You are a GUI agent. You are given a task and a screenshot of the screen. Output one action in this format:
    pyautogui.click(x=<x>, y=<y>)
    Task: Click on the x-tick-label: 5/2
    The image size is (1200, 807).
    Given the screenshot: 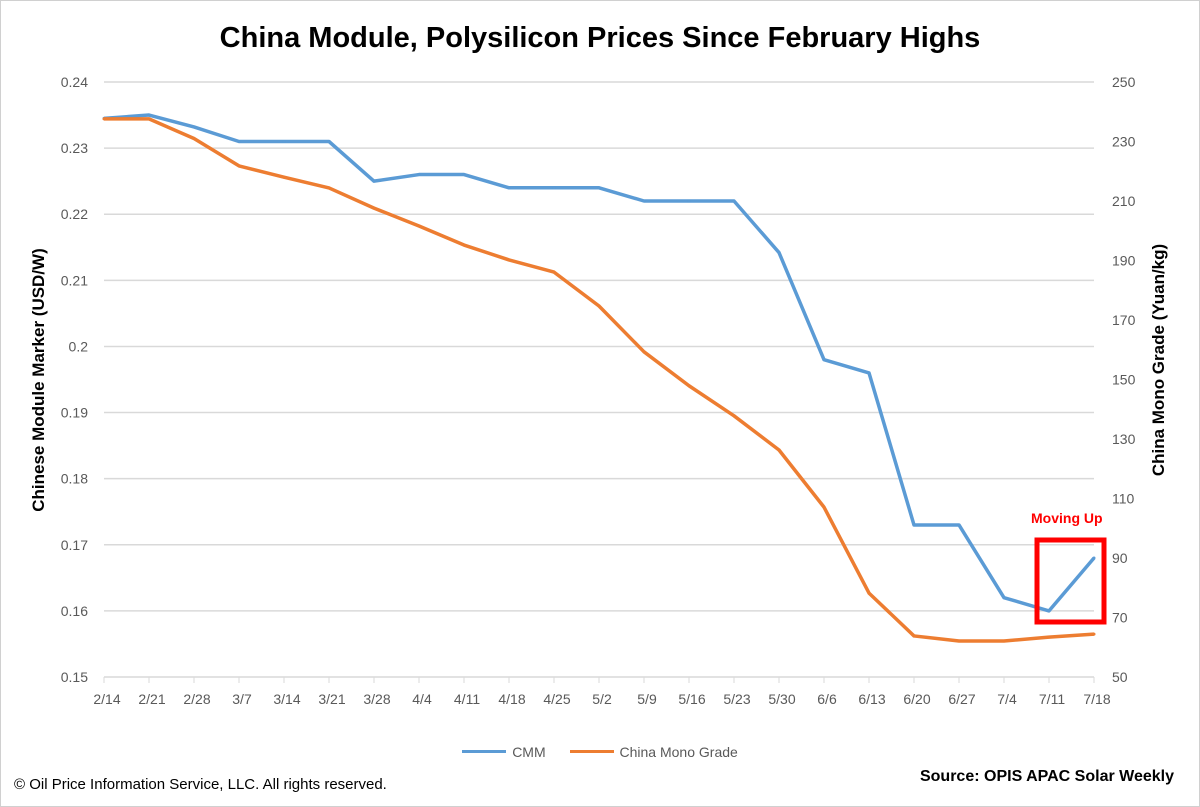 What is the action you would take?
    pyautogui.click(x=602, y=699)
    